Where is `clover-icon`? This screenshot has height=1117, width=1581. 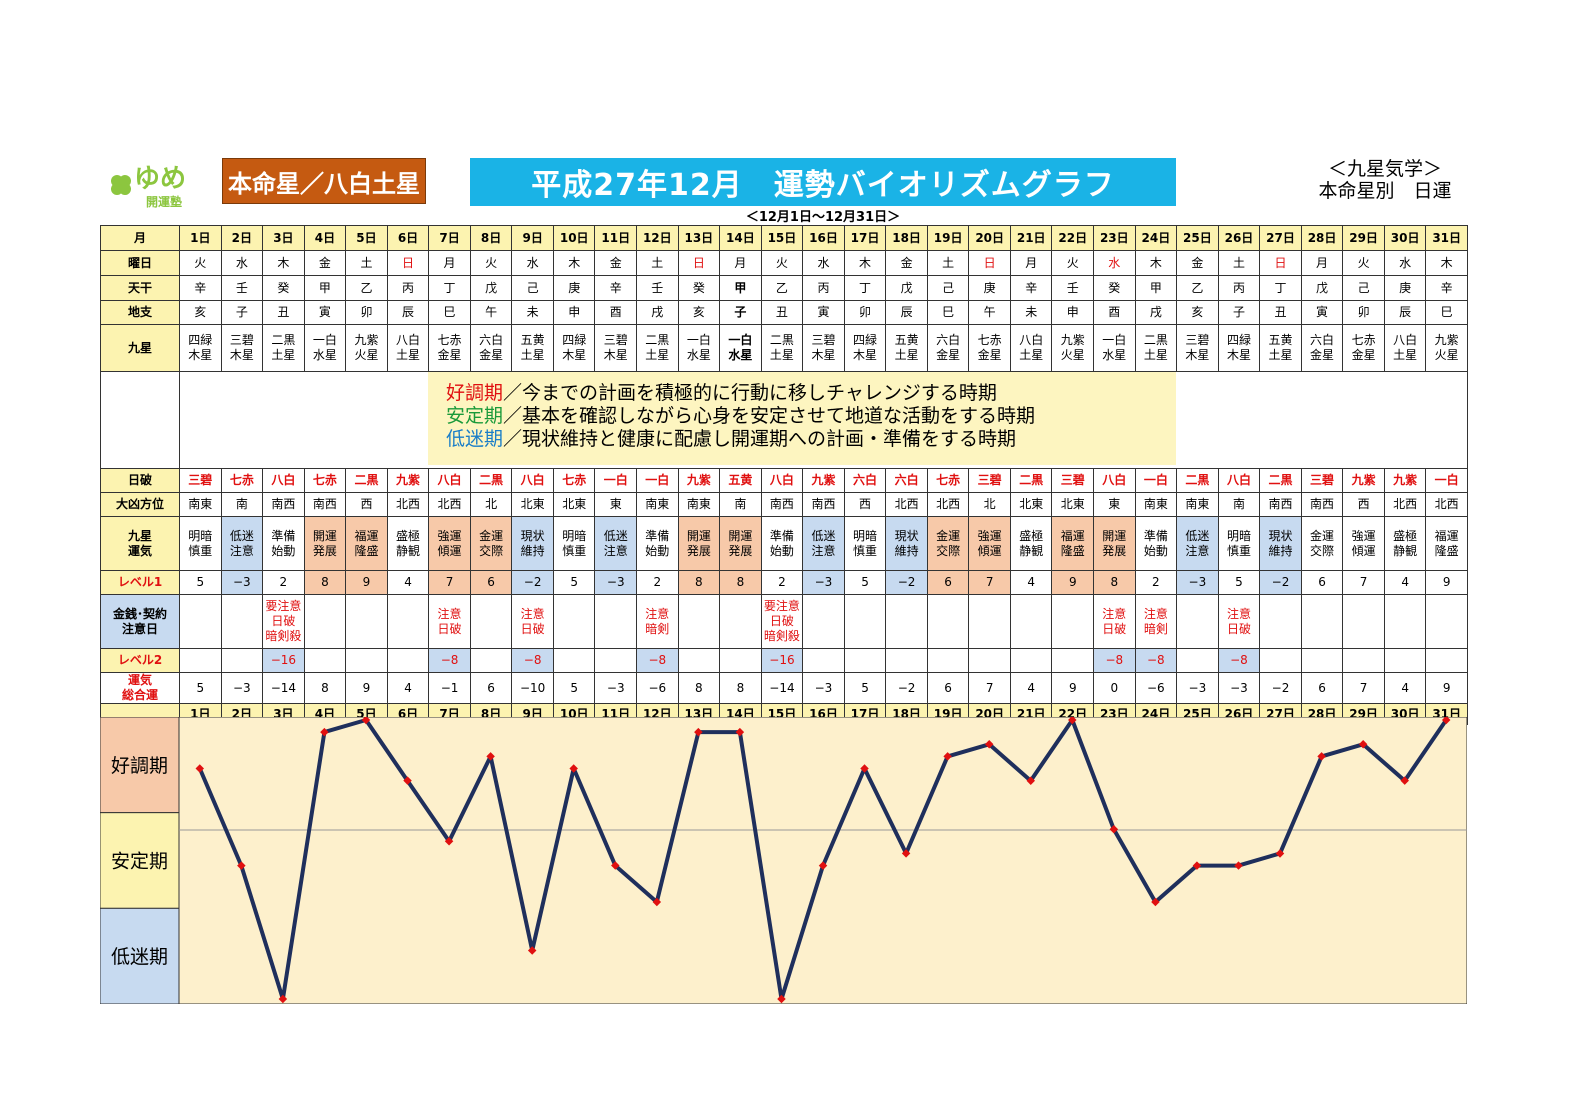 clover-icon is located at coordinates (121, 185).